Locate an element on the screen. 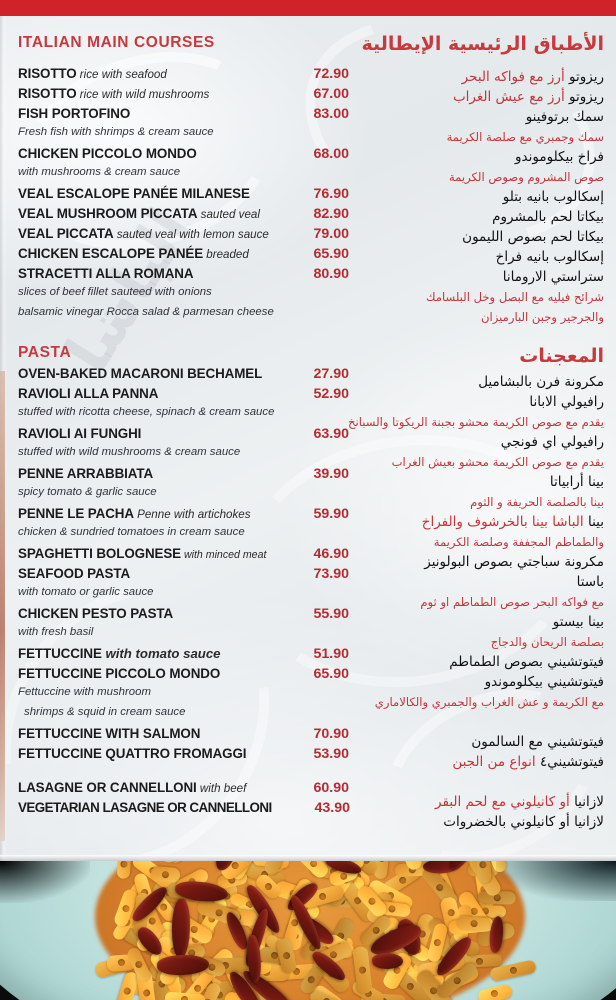 The image size is (616, 1000). menu-item-arabic: فيتوتشيني مع السالمون is located at coordinates (537, 741).